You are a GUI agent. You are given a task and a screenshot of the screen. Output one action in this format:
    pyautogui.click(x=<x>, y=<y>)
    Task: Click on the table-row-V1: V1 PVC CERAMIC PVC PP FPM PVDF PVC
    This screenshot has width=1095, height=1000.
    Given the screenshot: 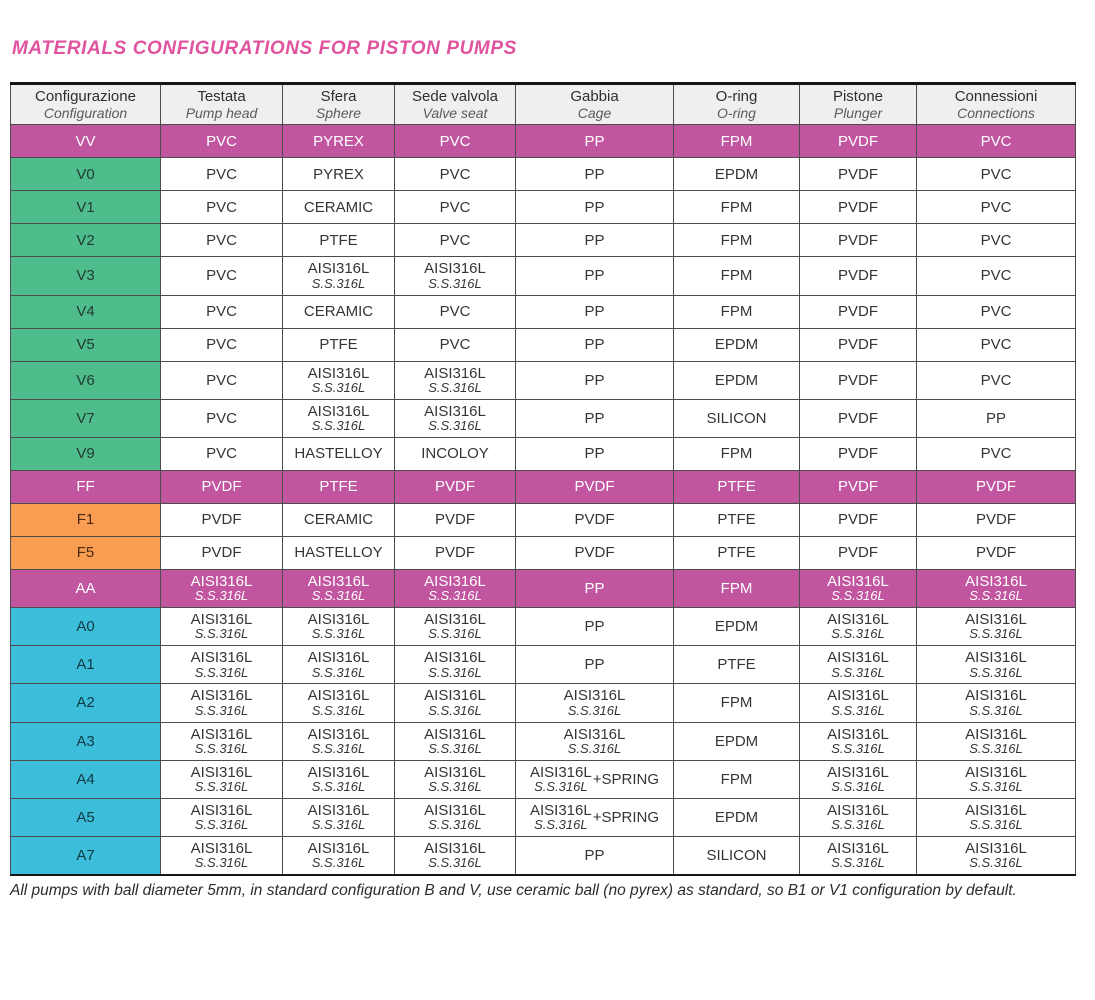 What is the action you would take?
    pyautogui.click(x=543, y=207)
    